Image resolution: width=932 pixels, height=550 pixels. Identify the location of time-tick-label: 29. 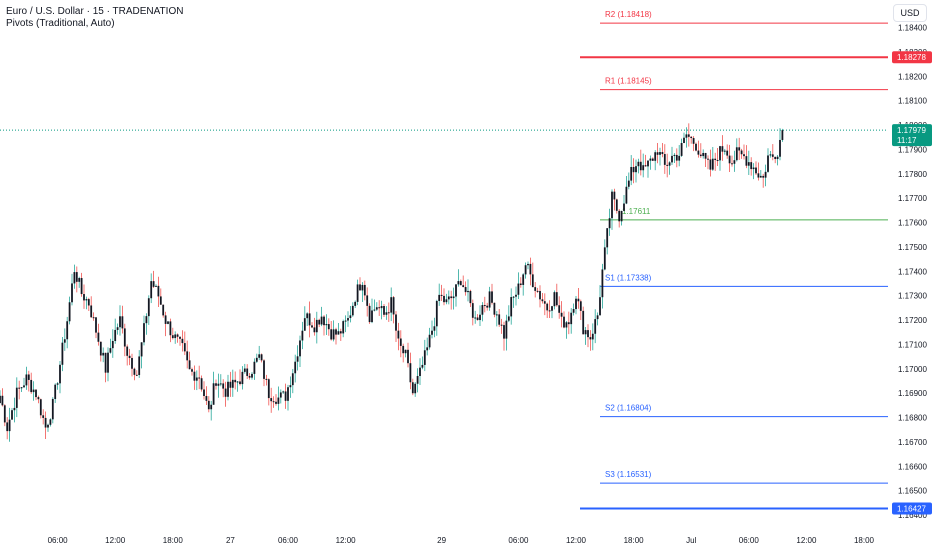
(441, 540).